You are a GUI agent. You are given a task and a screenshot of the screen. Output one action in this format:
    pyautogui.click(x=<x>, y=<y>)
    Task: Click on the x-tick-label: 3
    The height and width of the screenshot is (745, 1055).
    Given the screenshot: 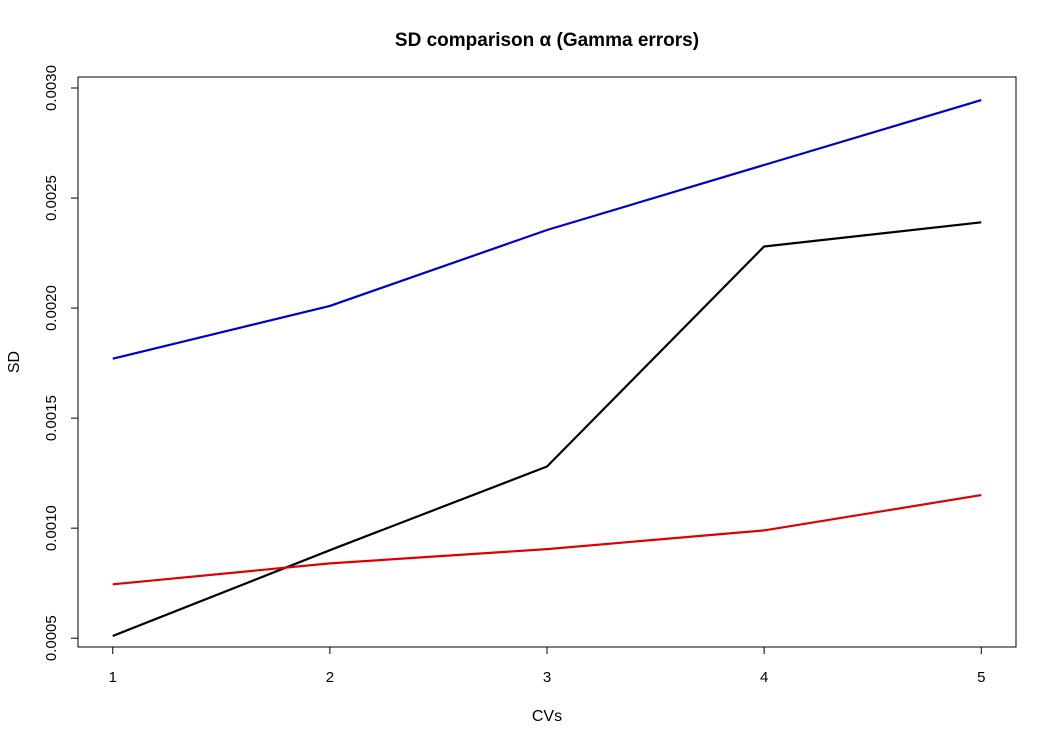 What is the action you would take?
    pyautogui.click(x=547, y=677)
    